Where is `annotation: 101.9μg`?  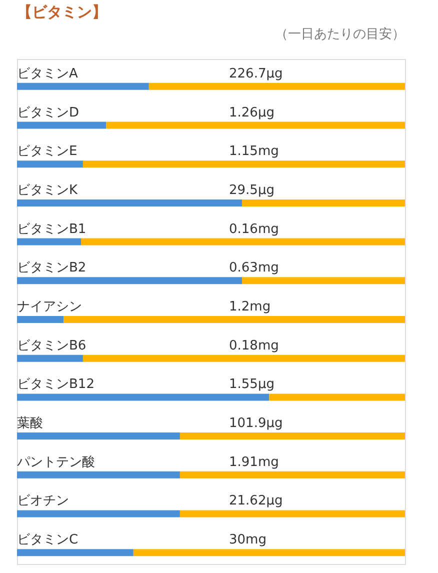
annotation: 101.9μg is located at coordinates (256, 424).